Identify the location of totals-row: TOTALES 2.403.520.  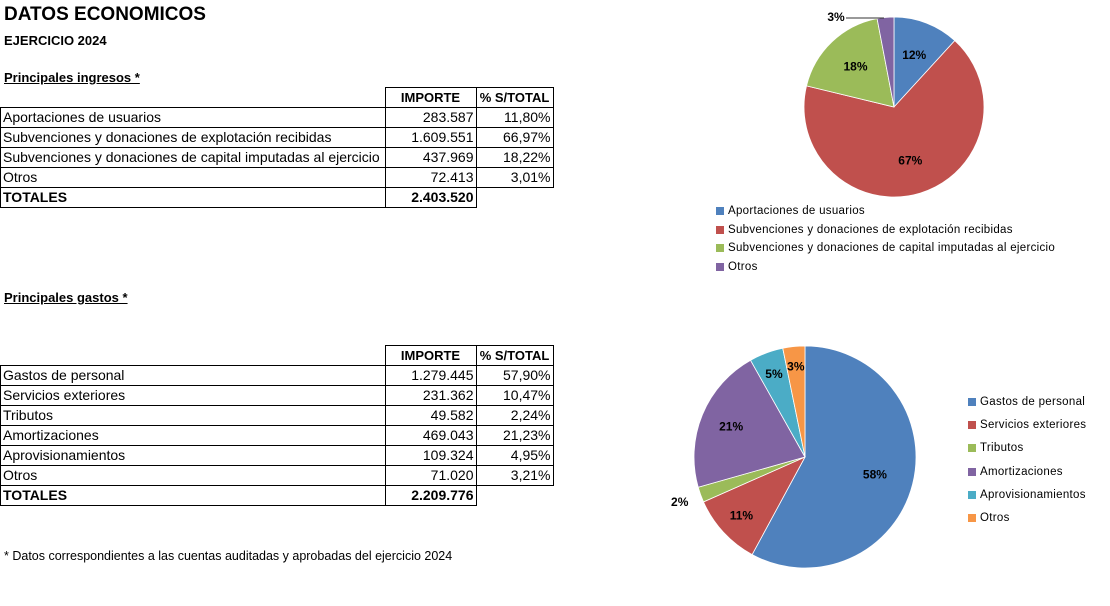
(277, 197).